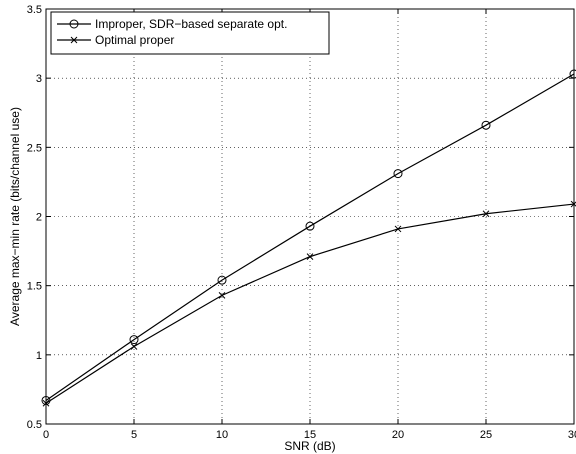 The image size is (576, 454). Describe the element at coordinates (39, 218) in the screenshot. I see `y-tick-label: 2` at that location.